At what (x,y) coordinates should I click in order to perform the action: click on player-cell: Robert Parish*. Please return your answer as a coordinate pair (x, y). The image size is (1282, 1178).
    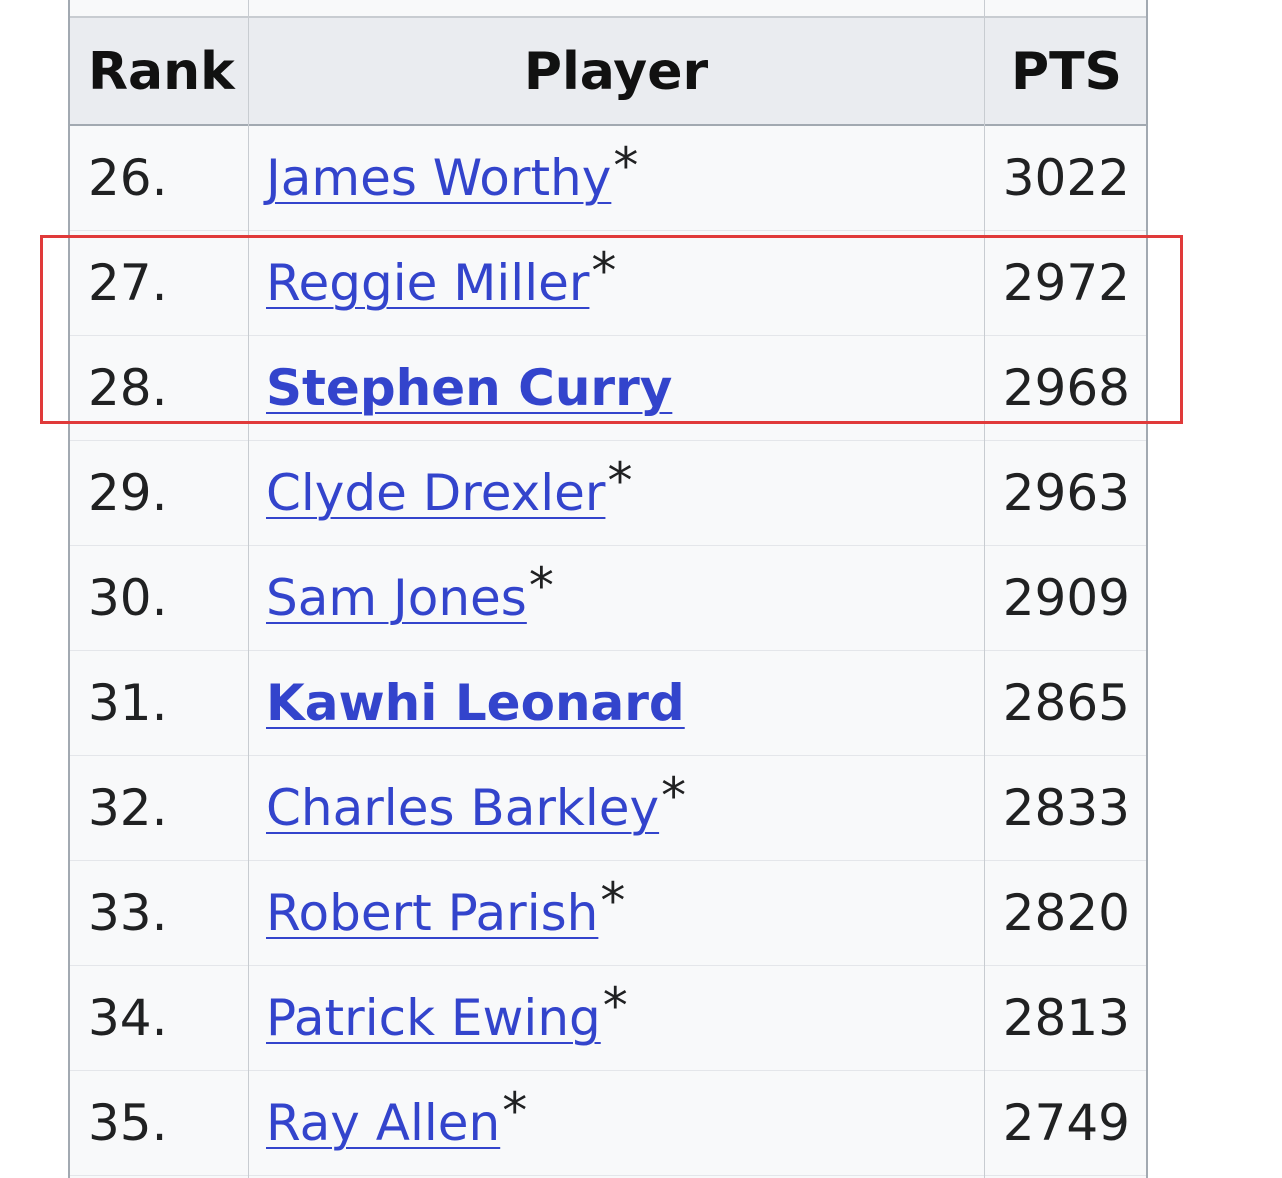
    Looking at the image, I should click on (445, 913).